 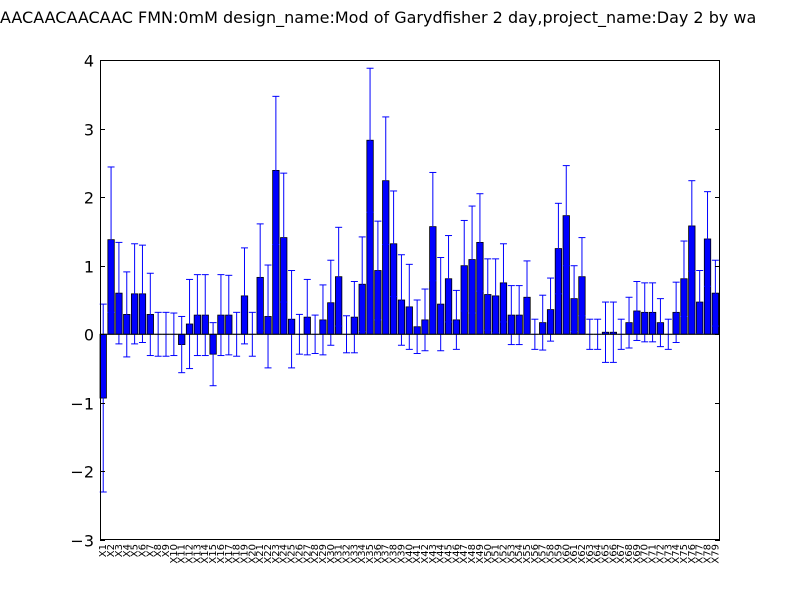 I want to click on x-tick-label: X49, so click(x=480, y=554).